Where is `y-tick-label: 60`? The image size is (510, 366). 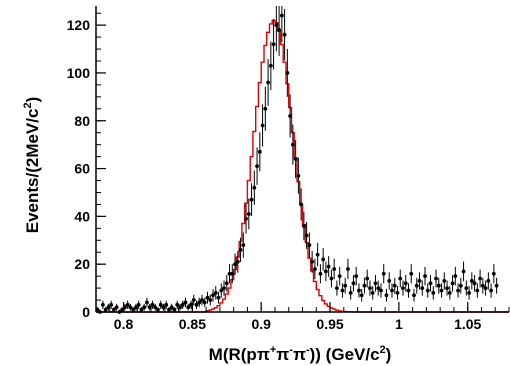 y-tick-label: 60 is located at coordinates (82, 169).